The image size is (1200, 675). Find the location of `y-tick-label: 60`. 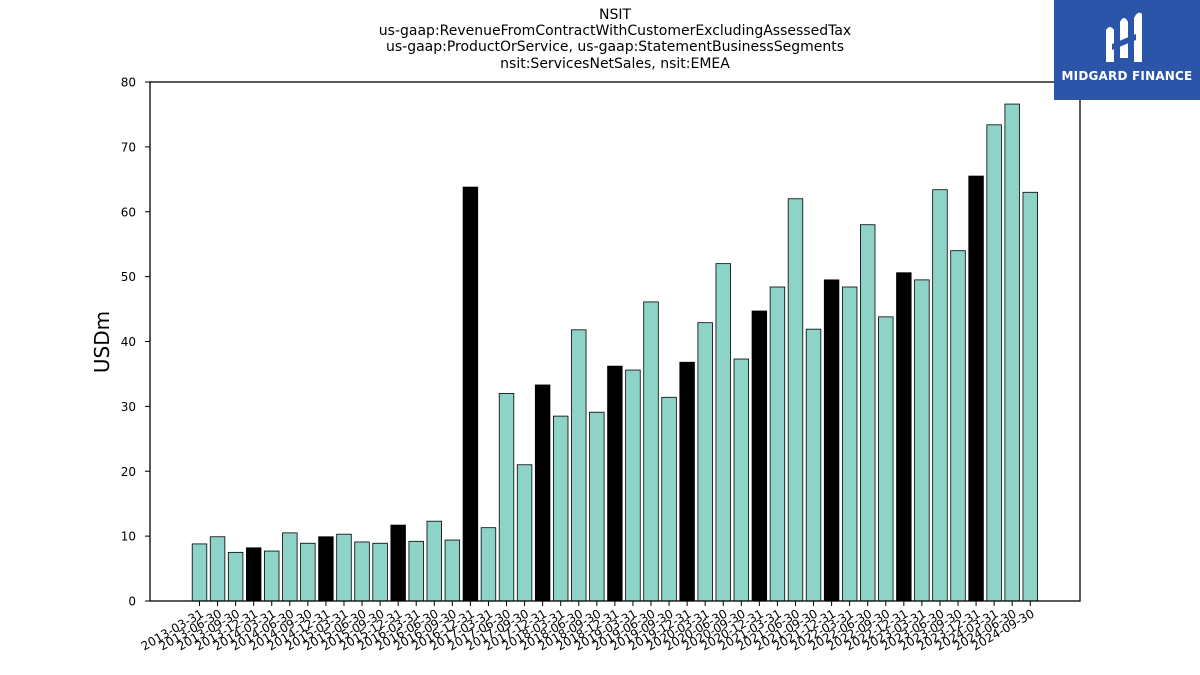

y-tick-label: 60 is located at coordinates (128, 212).